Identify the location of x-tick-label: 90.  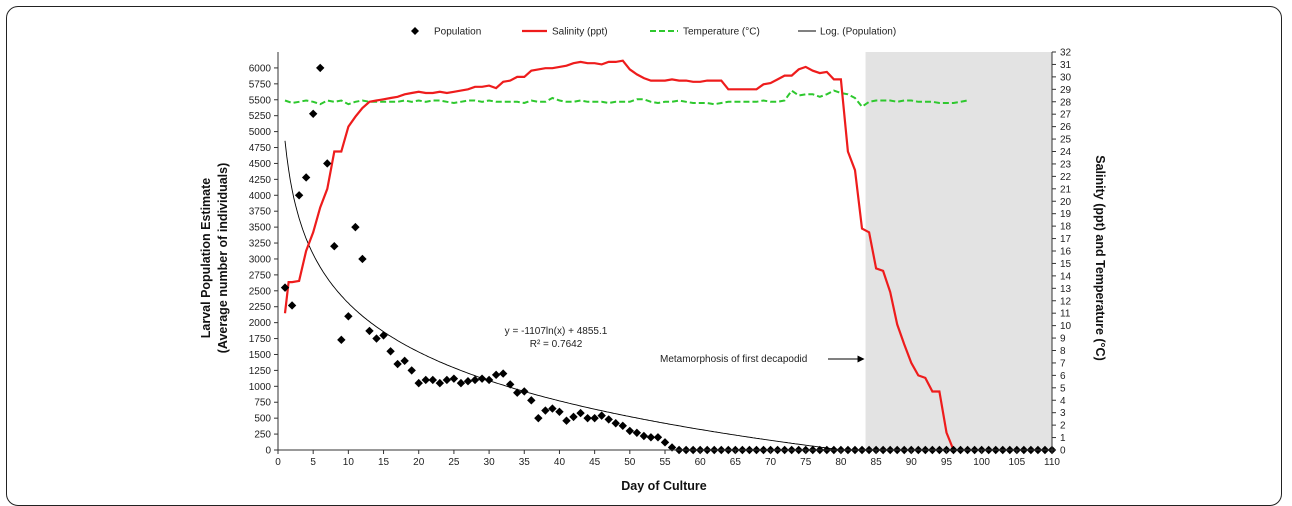
(912, 462).